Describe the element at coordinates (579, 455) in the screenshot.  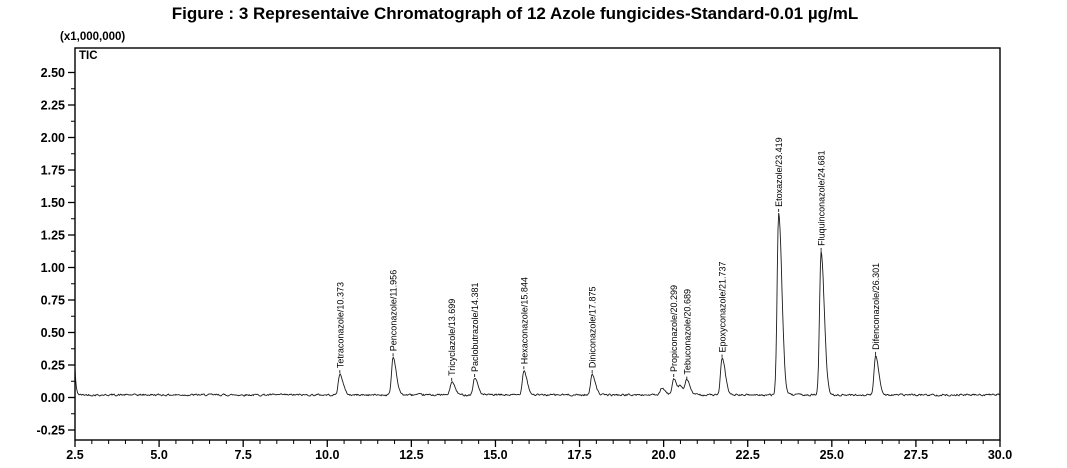
I see `x-axis-tick-label: 17.5` at that location.